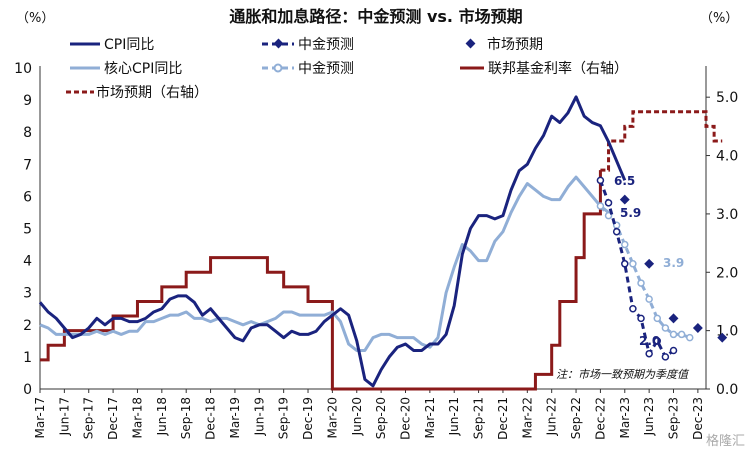 The height and width of the screenshot is (465, 752). What do you see at coordinates (284, 418) in the screenshot?
I see `x-tick-label: Sep-19` at bounding box center [284, 418].